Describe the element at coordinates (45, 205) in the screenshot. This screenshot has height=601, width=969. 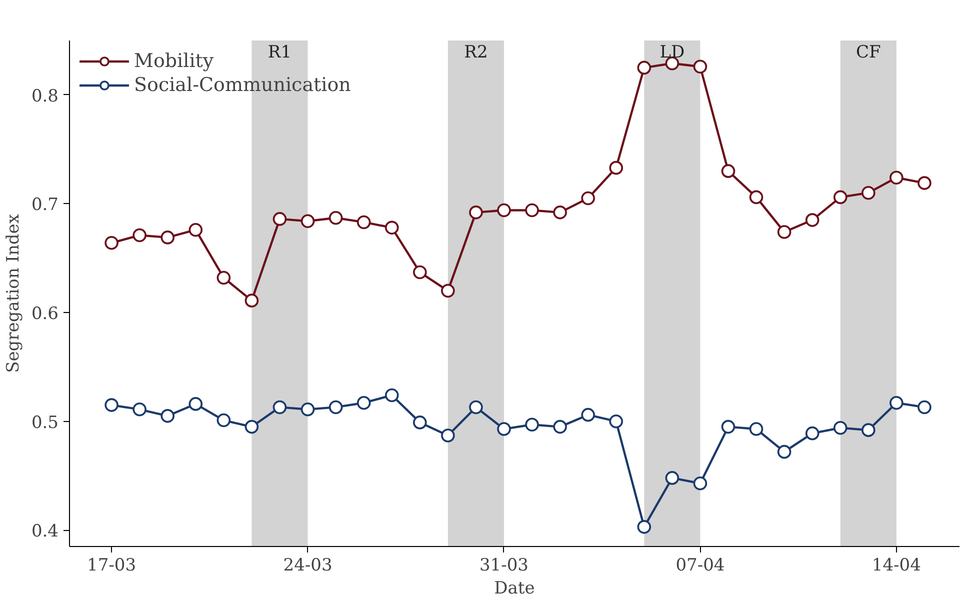
I see `y-tick-label: 0.7` at that location.